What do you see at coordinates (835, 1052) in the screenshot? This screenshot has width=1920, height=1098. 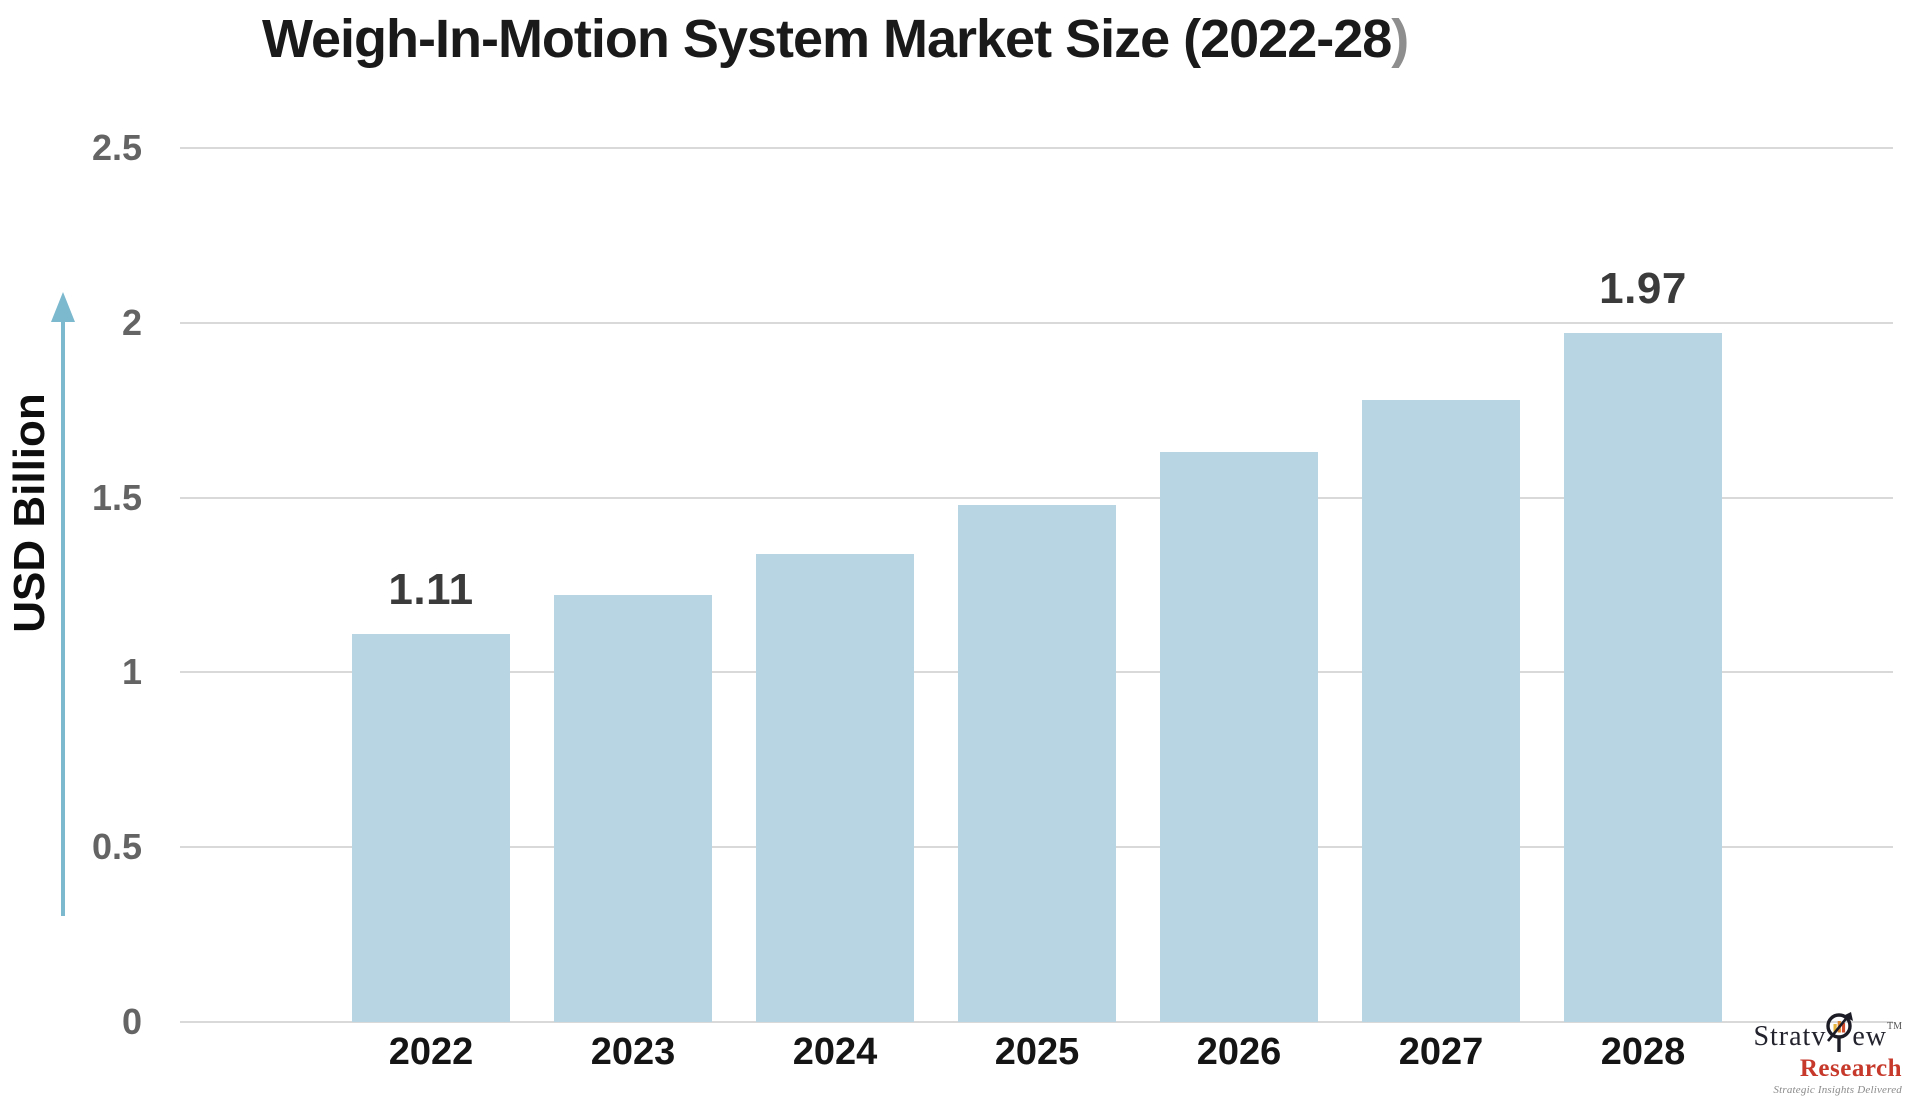 I see `x-tick-label: 2024` at bounding box center [835, 1052].